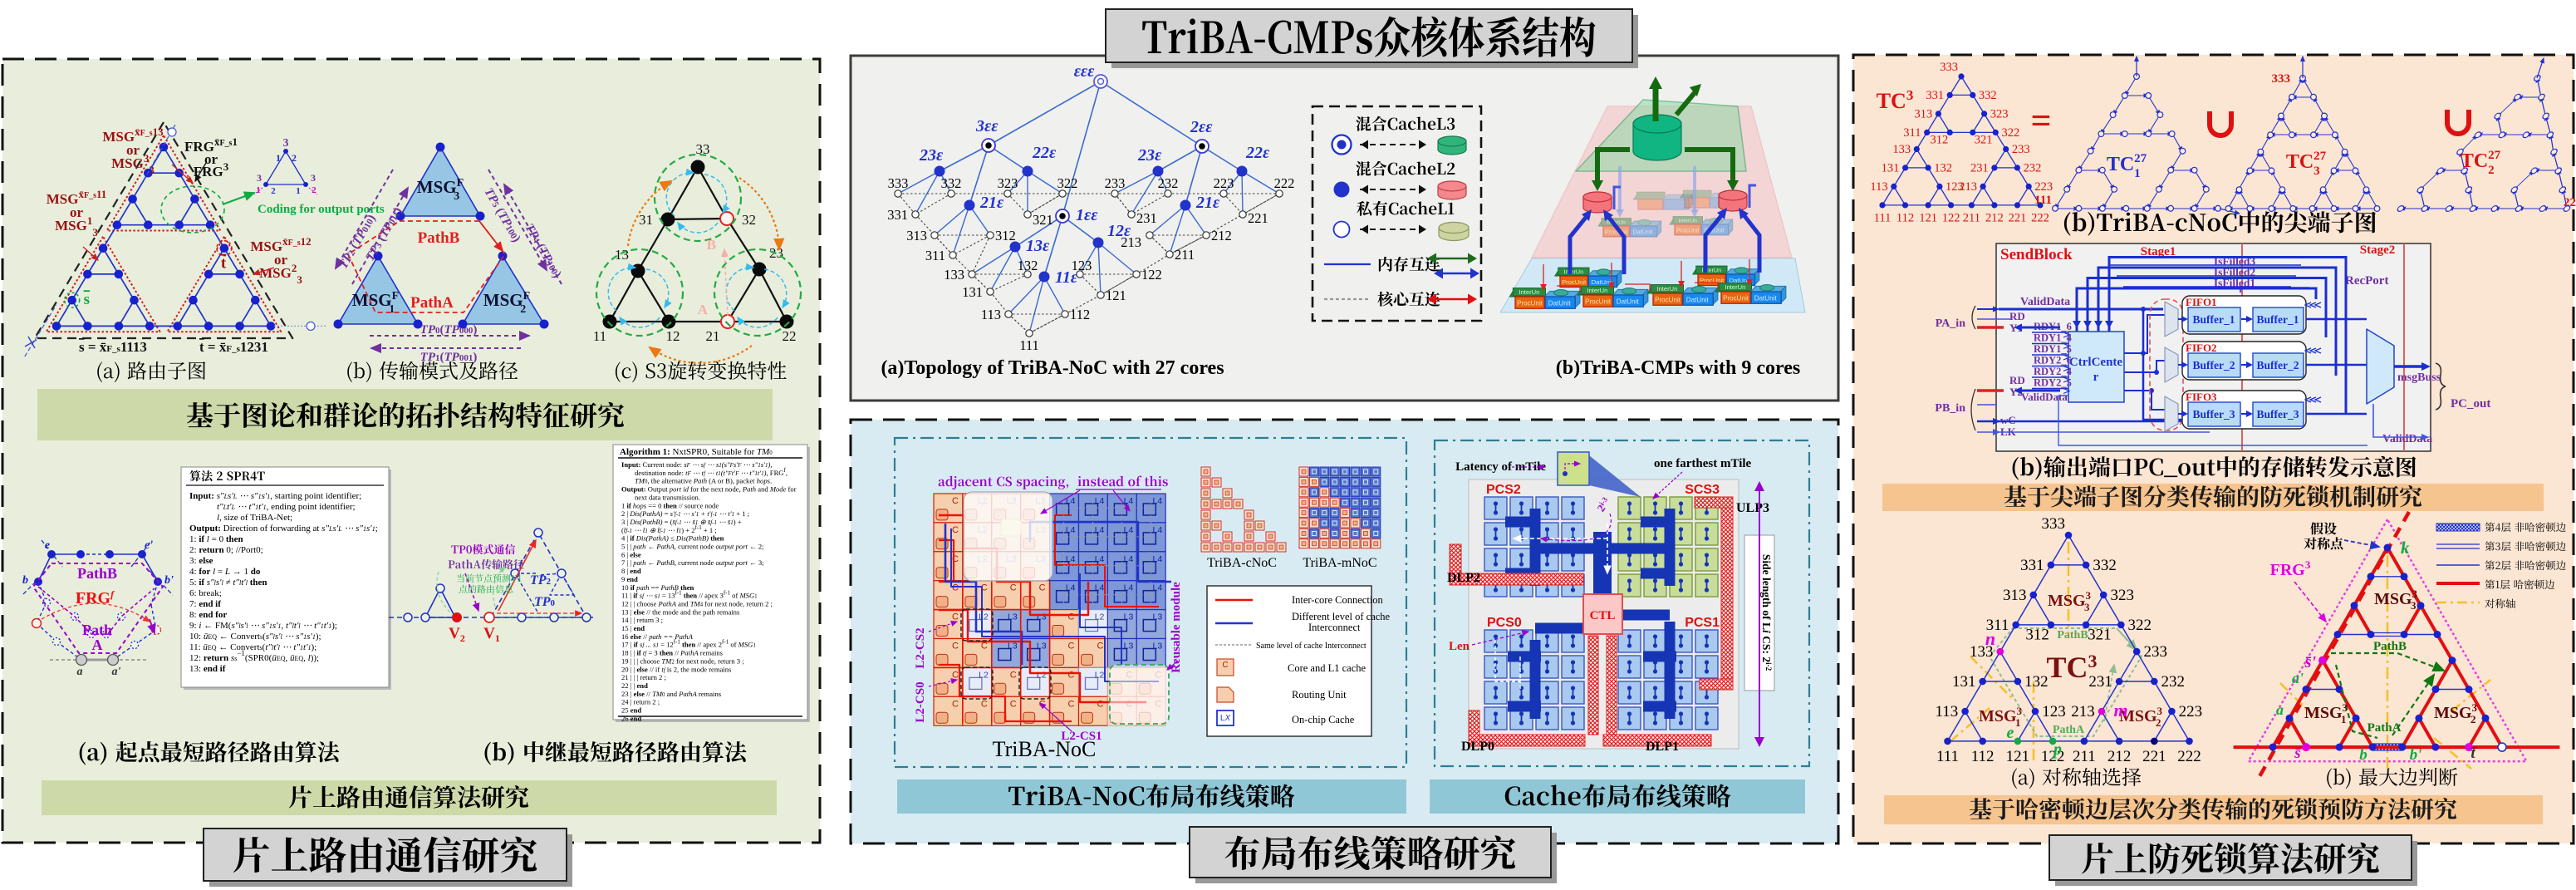 The height and width of the screenshot is (890, 2576). Describe the element at coordinates (449, 357) in the screenshot. I see `svg-text: TP1(TP001)` at that location.